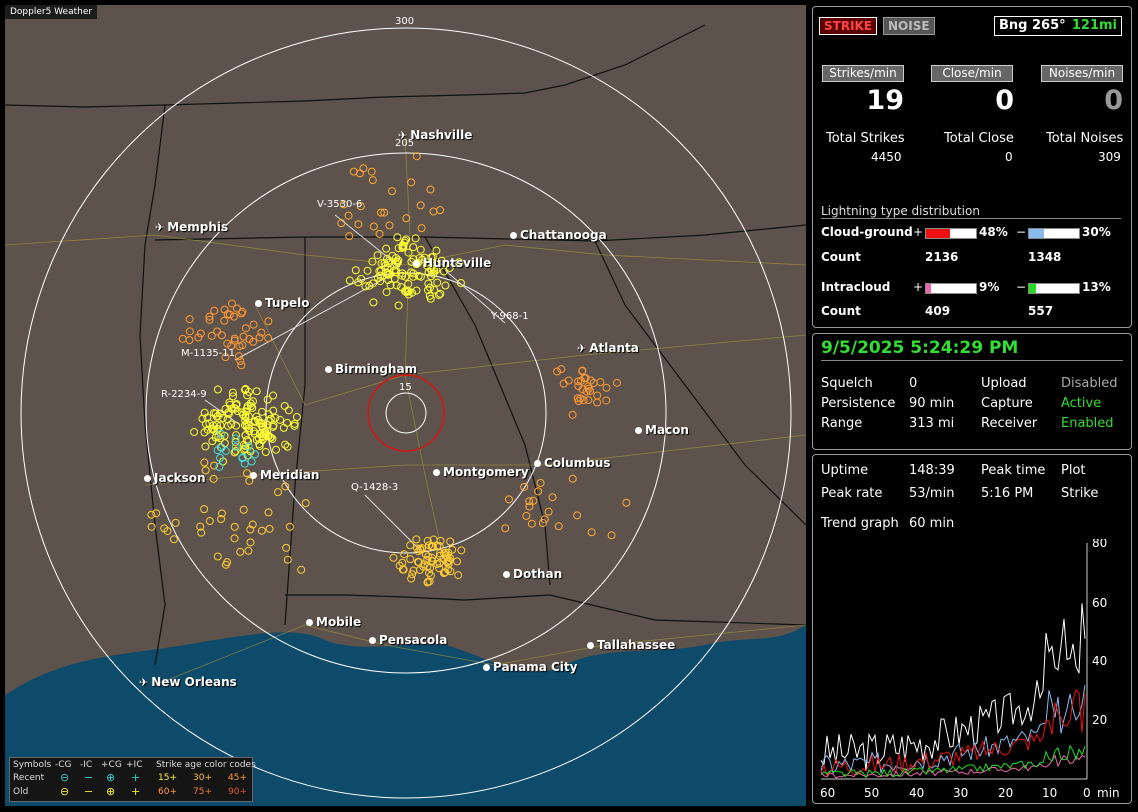 Image resolution: width=1138 pixels, height=812 pixels. What do you see at coordinates (951, 288) in the screenshot?
I see `ic-positive-bar` at bounding box center [951, 288].